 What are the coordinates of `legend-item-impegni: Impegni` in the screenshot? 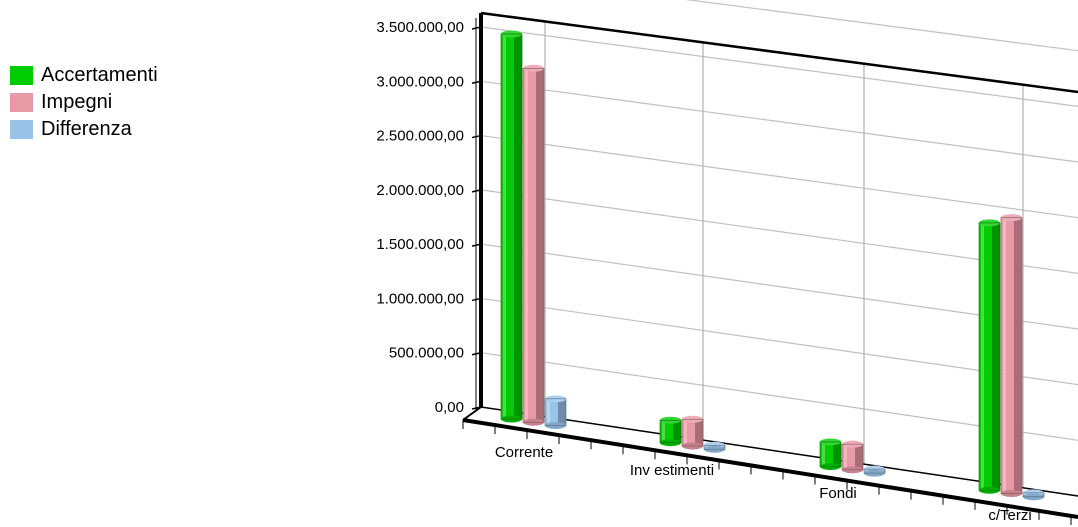 It's located at (84, 102).